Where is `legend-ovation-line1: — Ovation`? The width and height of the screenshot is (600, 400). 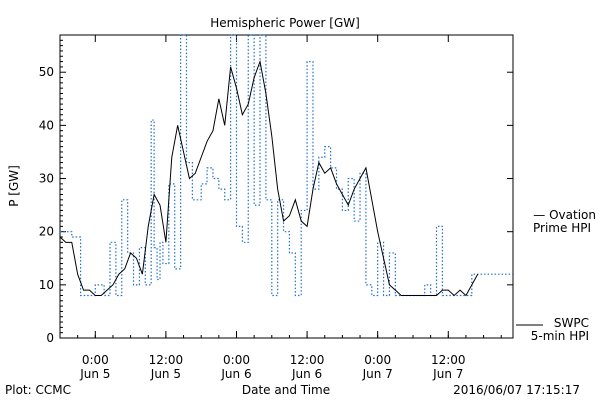
legend-ovation-line1: — Ovation is located at coordinates (564, 215).